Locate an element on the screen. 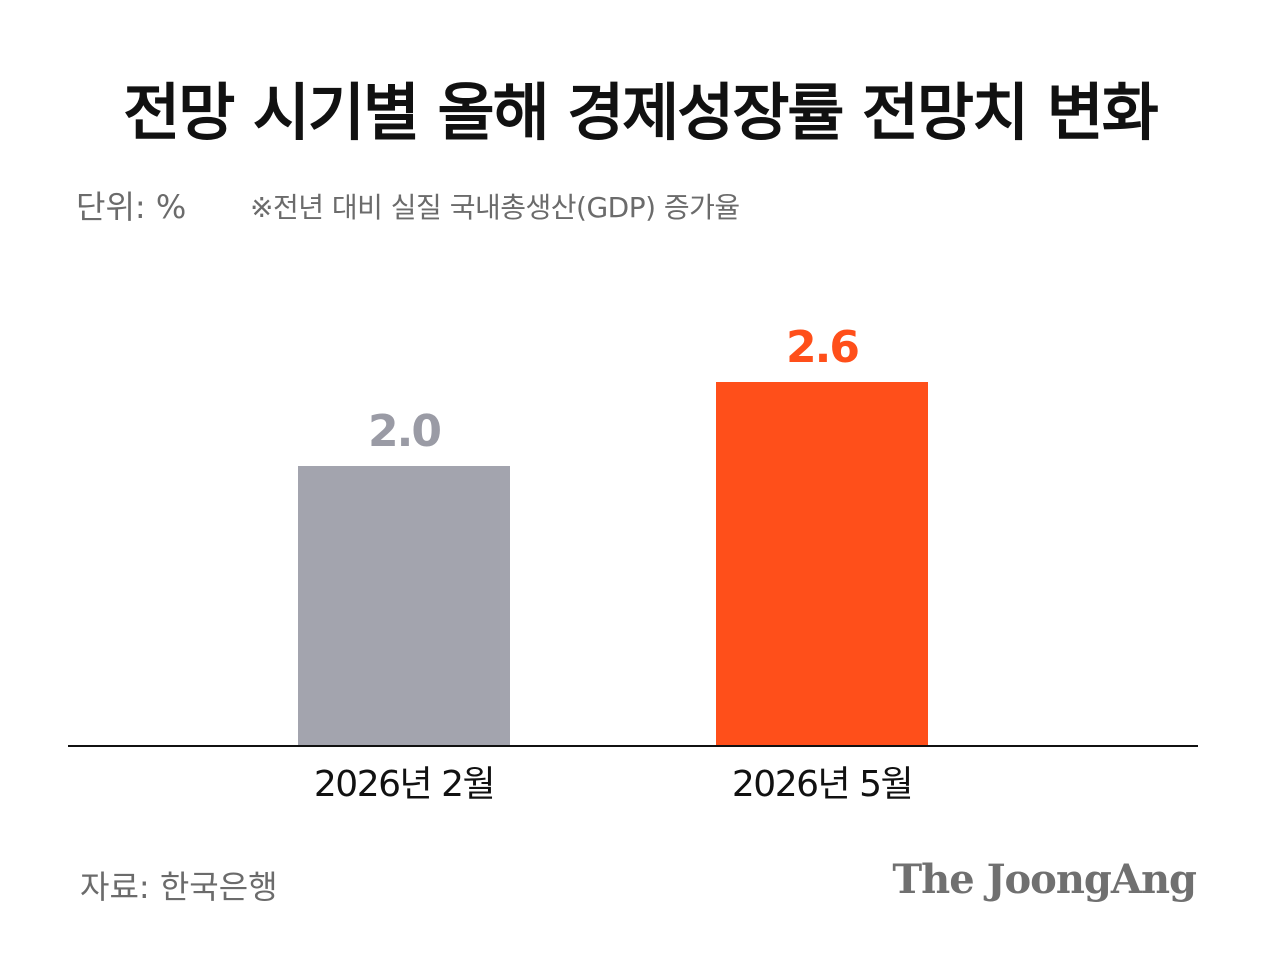 This screenshot has width=1280, height=955. unit-label: 단위: % is located at coordinates (131, 207).